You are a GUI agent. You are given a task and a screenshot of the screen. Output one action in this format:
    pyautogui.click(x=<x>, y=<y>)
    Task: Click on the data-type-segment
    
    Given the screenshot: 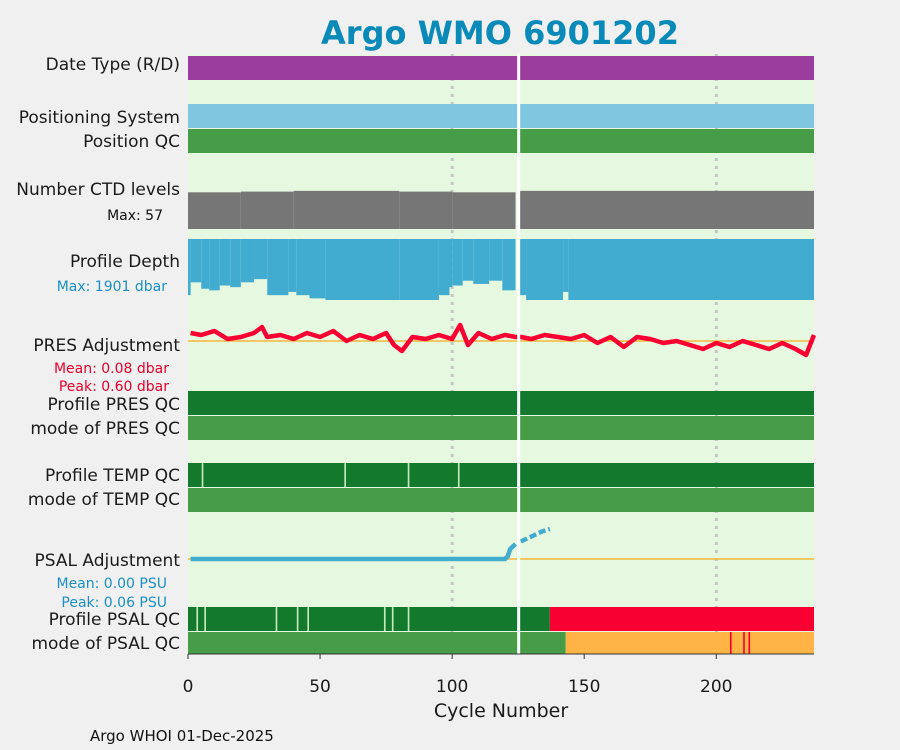 What is the action you would take?
    pyautogui.click(x=501, y=68)
    